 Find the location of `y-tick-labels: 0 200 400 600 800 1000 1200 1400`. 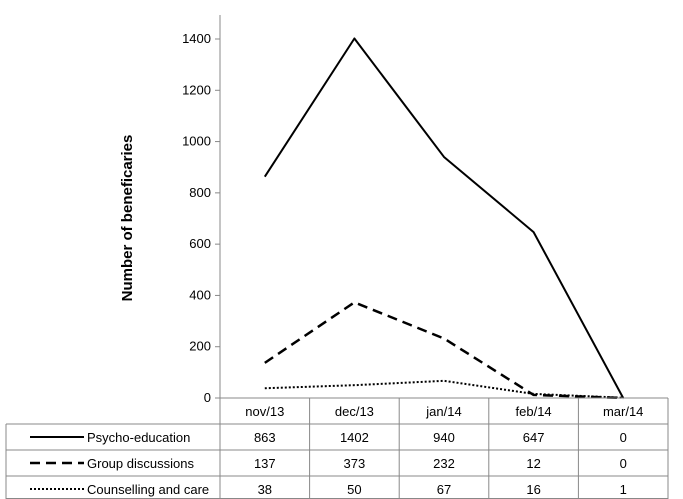

y-tick-labels: 0 200 400 600 800 1000 1200 1400 is located at coordinates (201, 218).